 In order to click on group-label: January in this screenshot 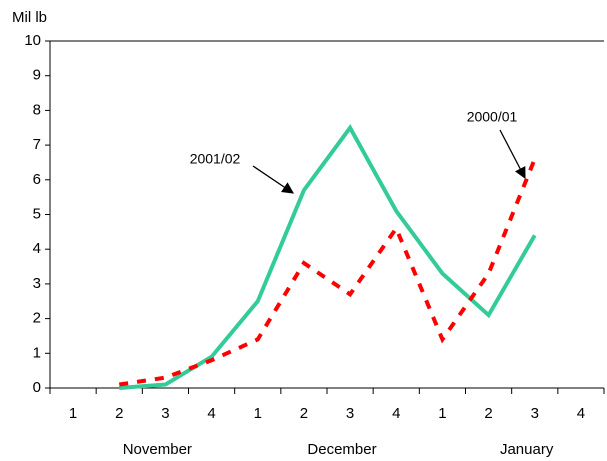, I will do `click(527, 449)`.